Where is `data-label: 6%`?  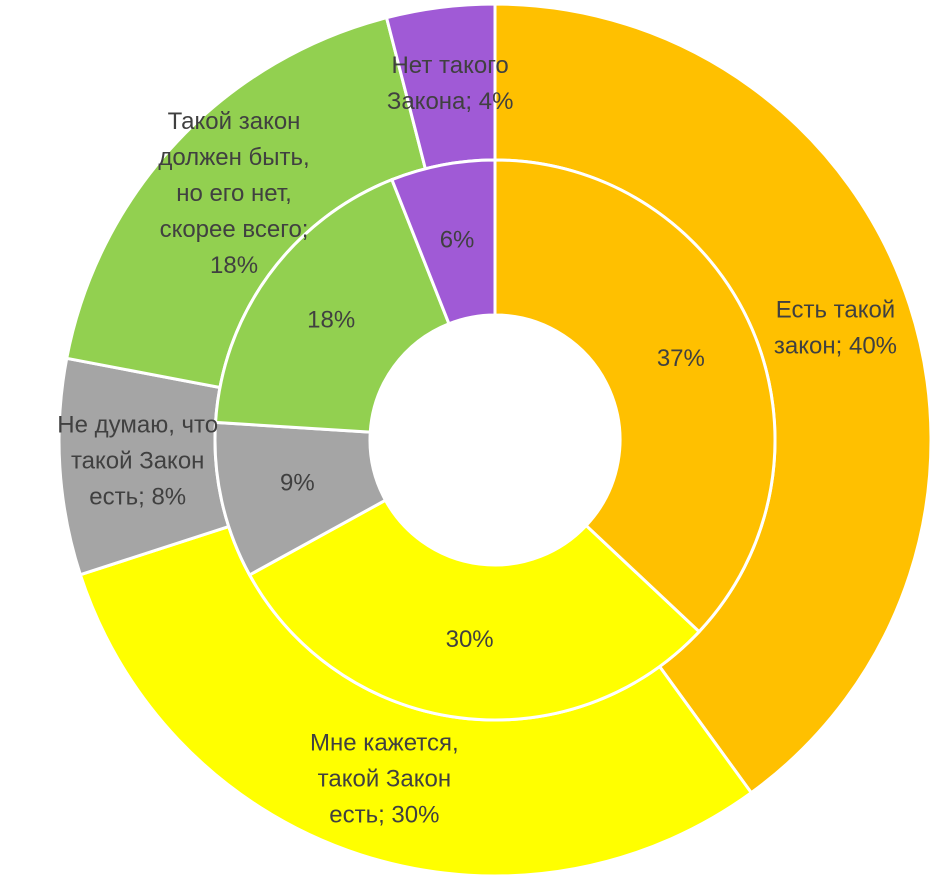
data-label: 6% is located at coordinates (457, 239).